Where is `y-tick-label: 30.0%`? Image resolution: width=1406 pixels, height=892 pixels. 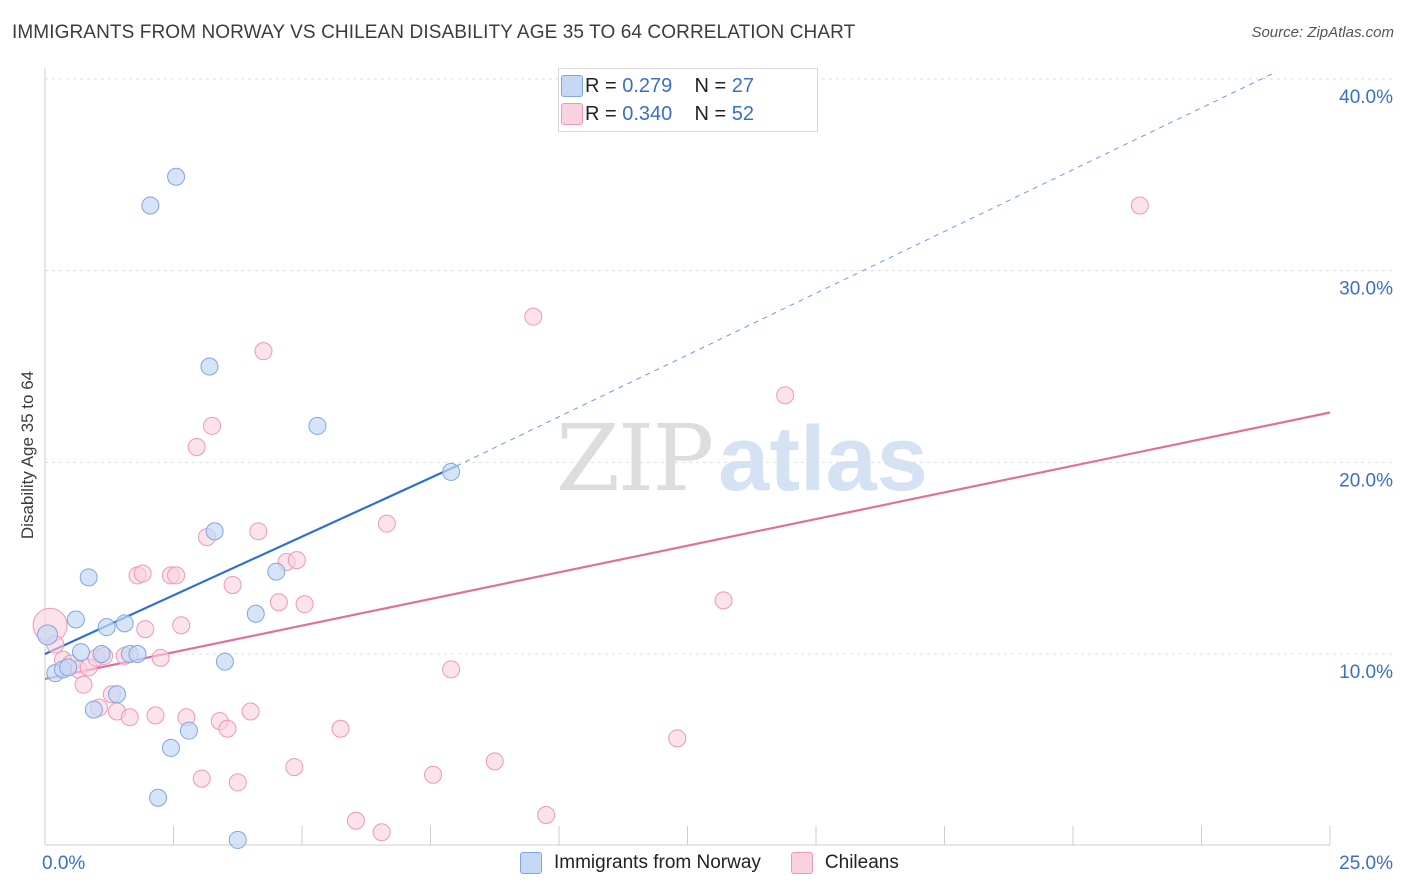 y-tick-label: 30.0% is located at coordinates (1366, 289).